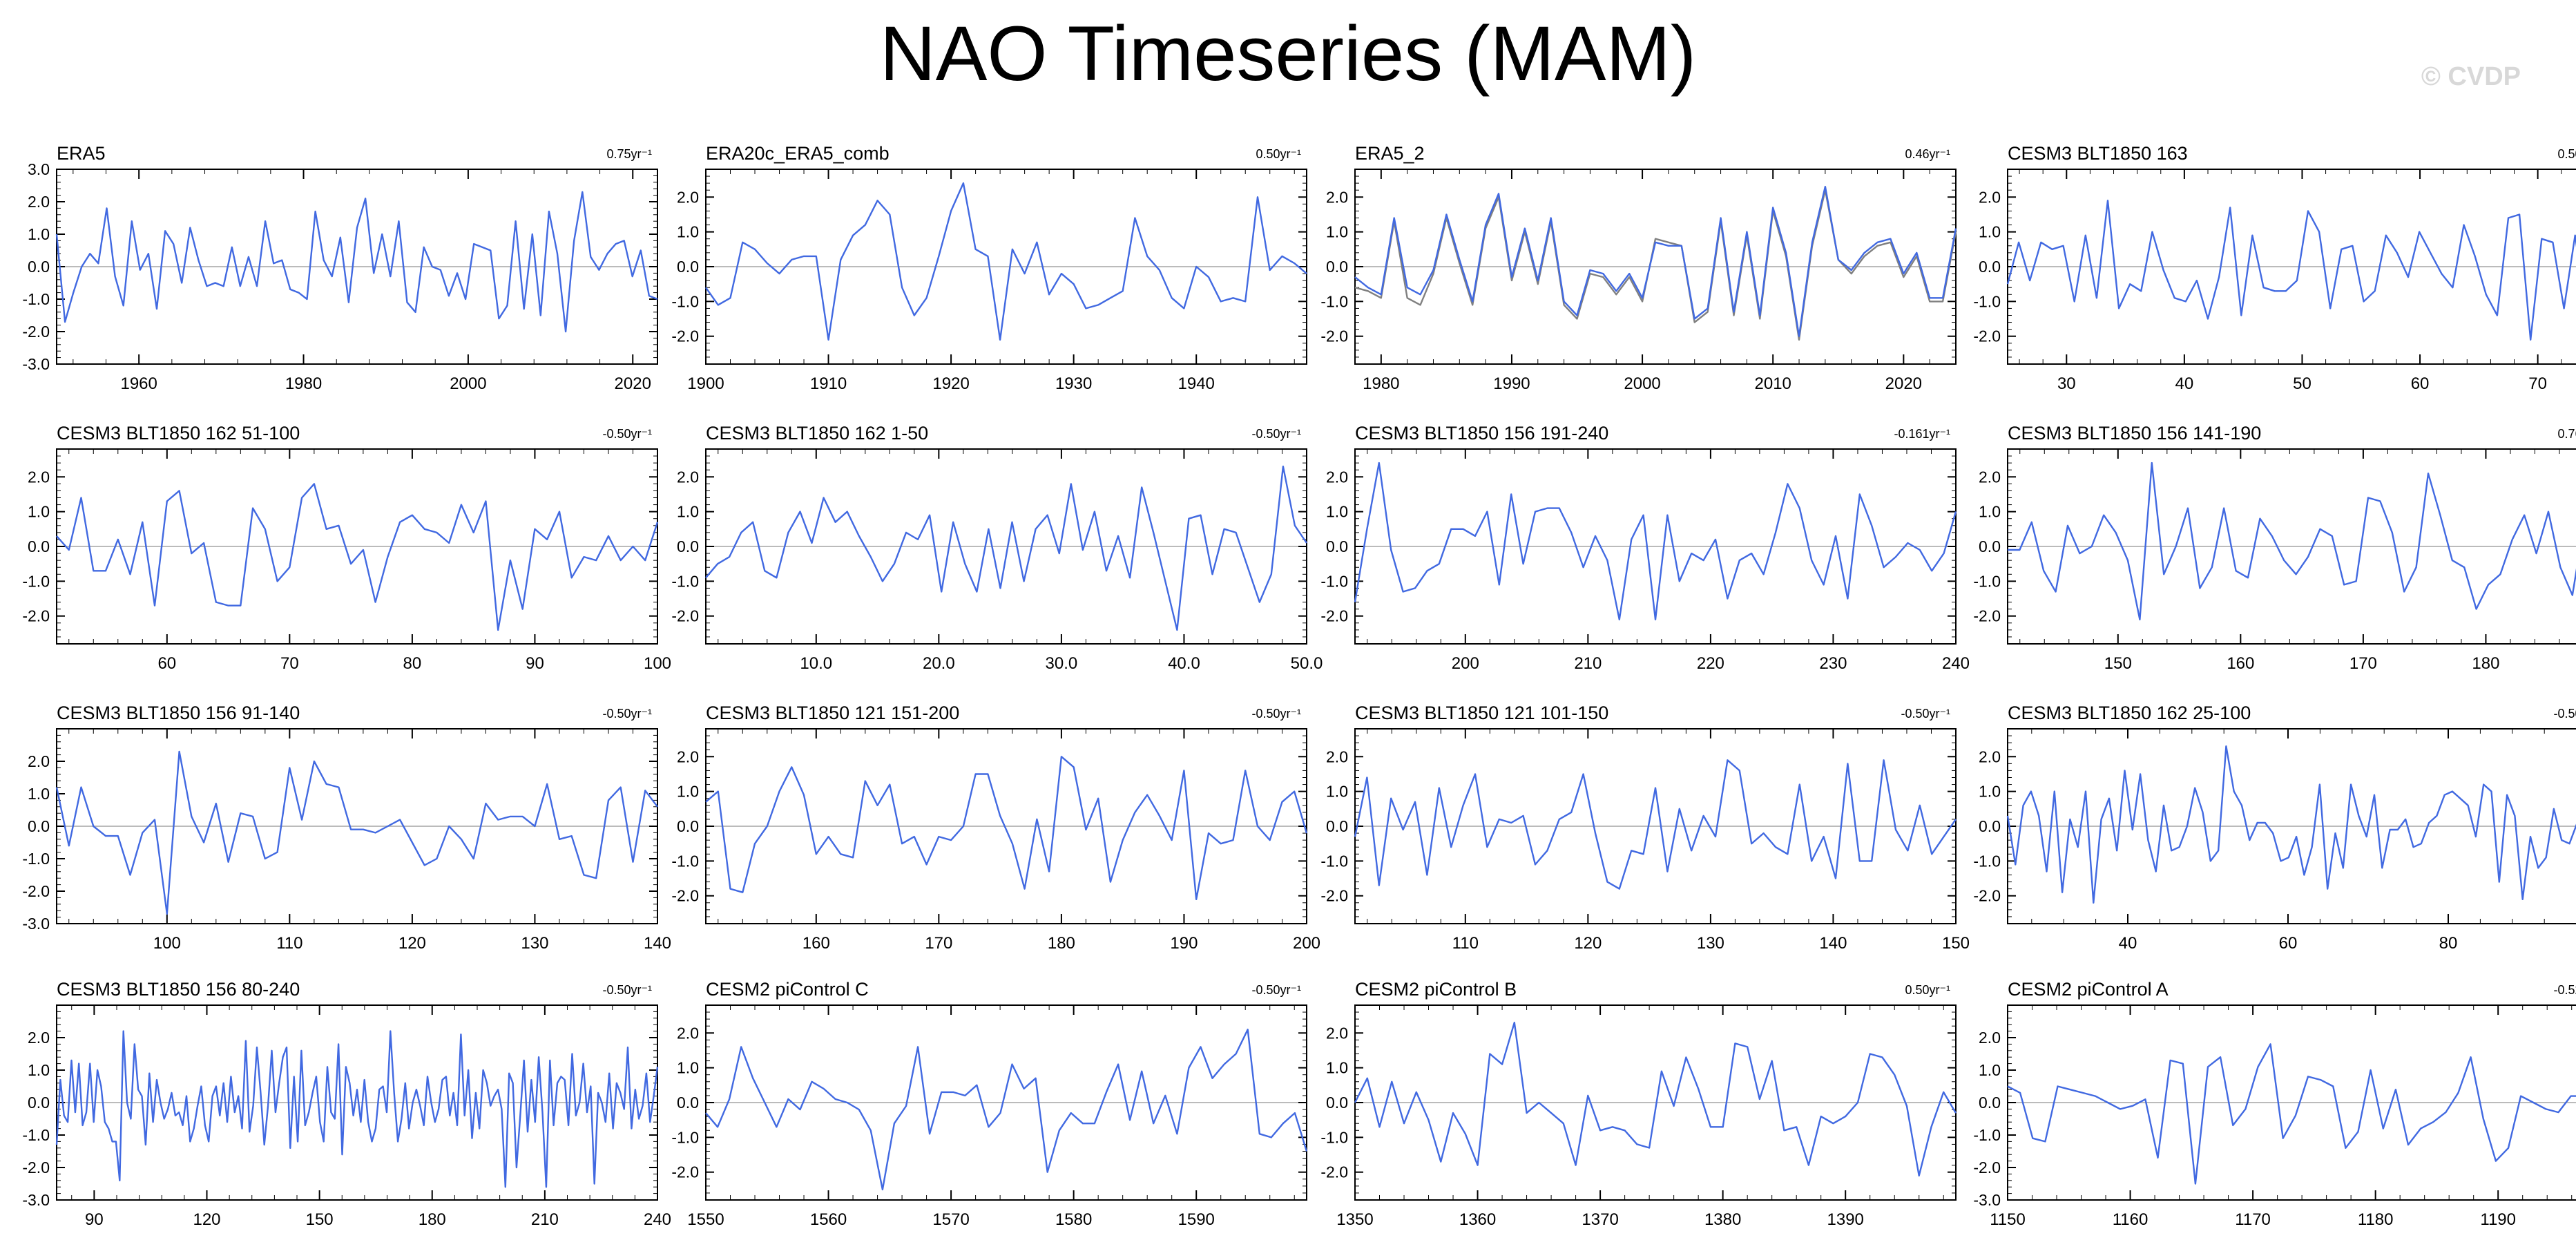 The height and width of the screenshot is (1258, 2576). What do you see at coordinates (1307, 663) in the screenshot?
I see `x-tick-label: 50.0` at bounding box center [1307, 663].